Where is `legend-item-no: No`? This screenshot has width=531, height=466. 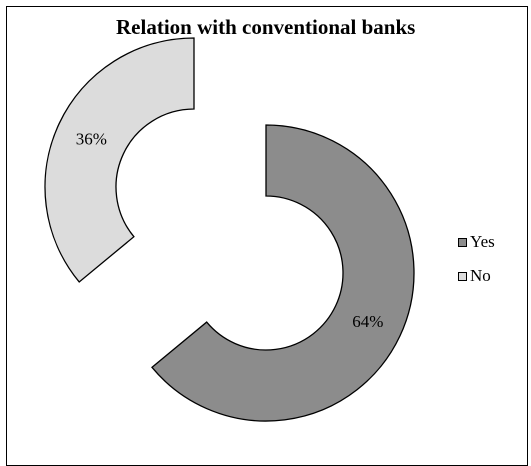 legend-item-no: No is located at coordinates (476, 276).